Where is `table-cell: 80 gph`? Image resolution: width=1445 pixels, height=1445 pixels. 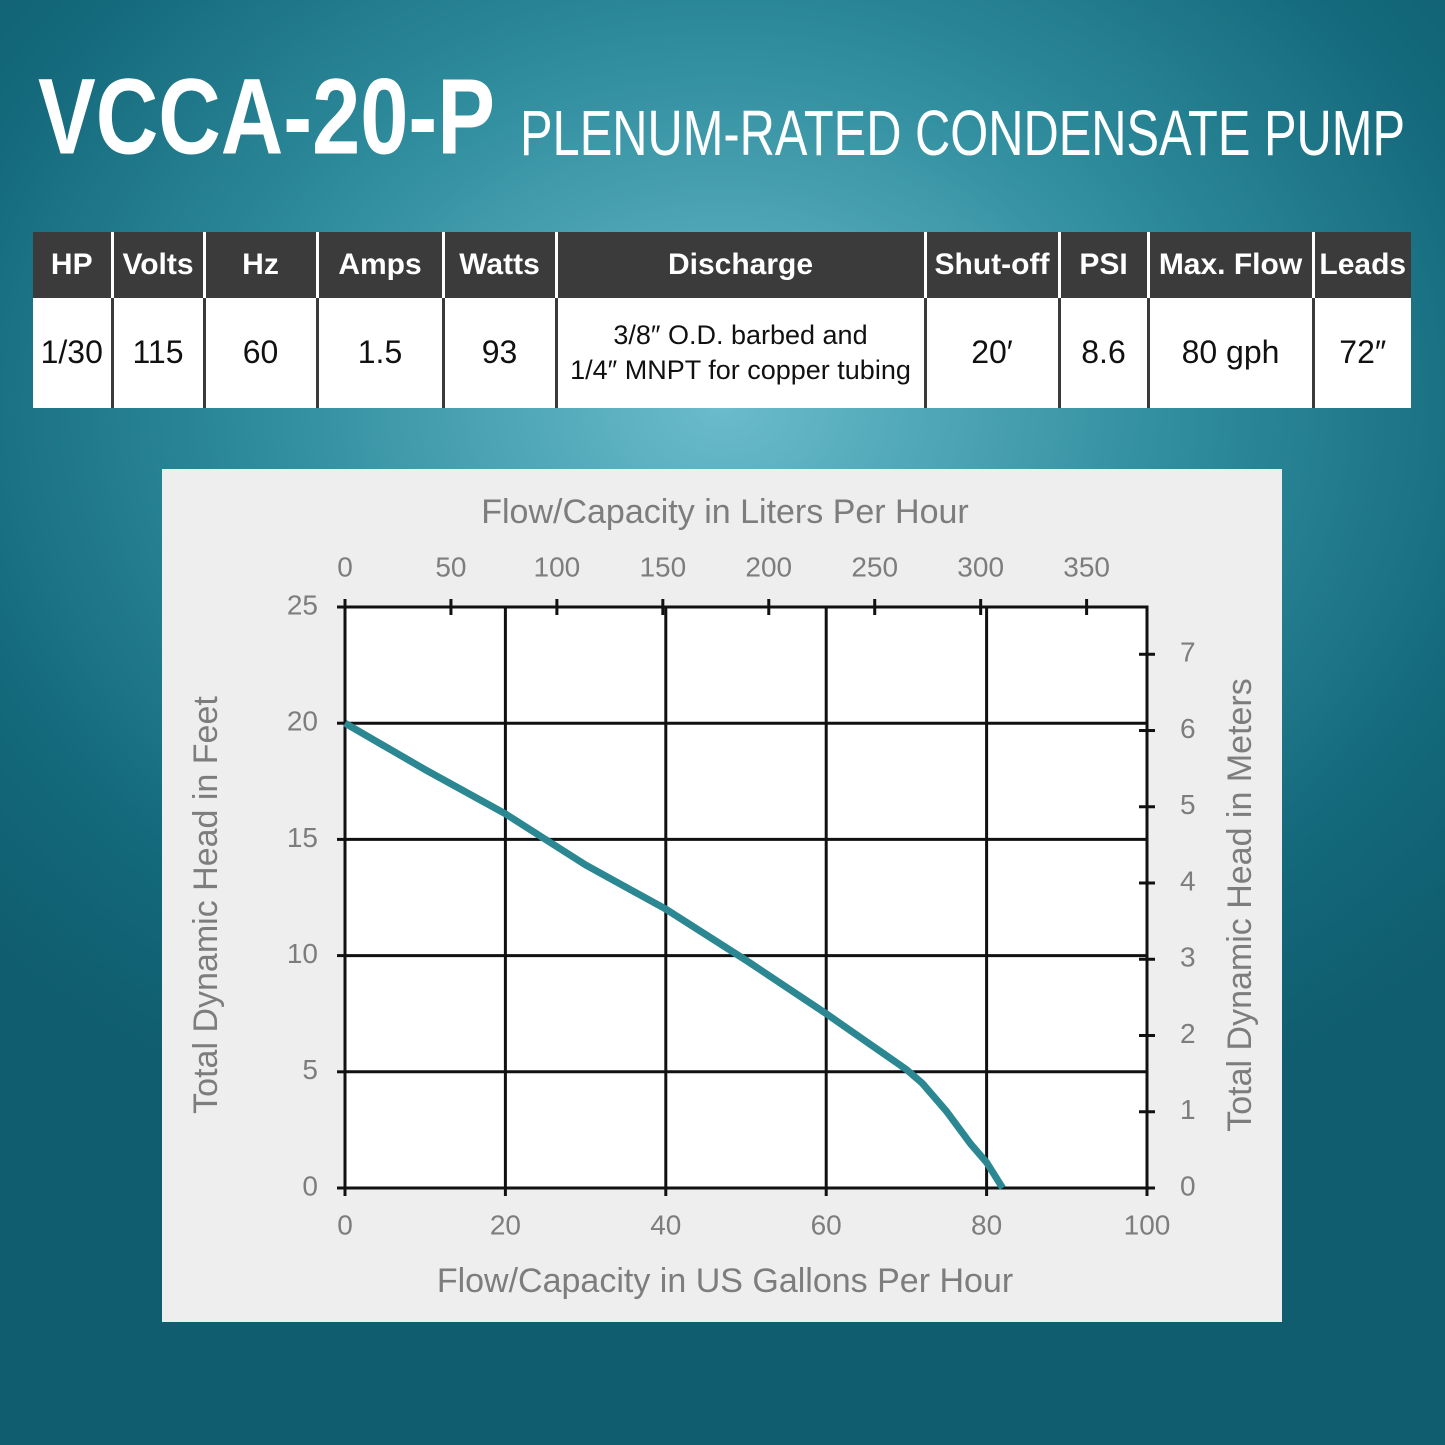 table-cell: 80 gph is located at coordinates (1229, 353).